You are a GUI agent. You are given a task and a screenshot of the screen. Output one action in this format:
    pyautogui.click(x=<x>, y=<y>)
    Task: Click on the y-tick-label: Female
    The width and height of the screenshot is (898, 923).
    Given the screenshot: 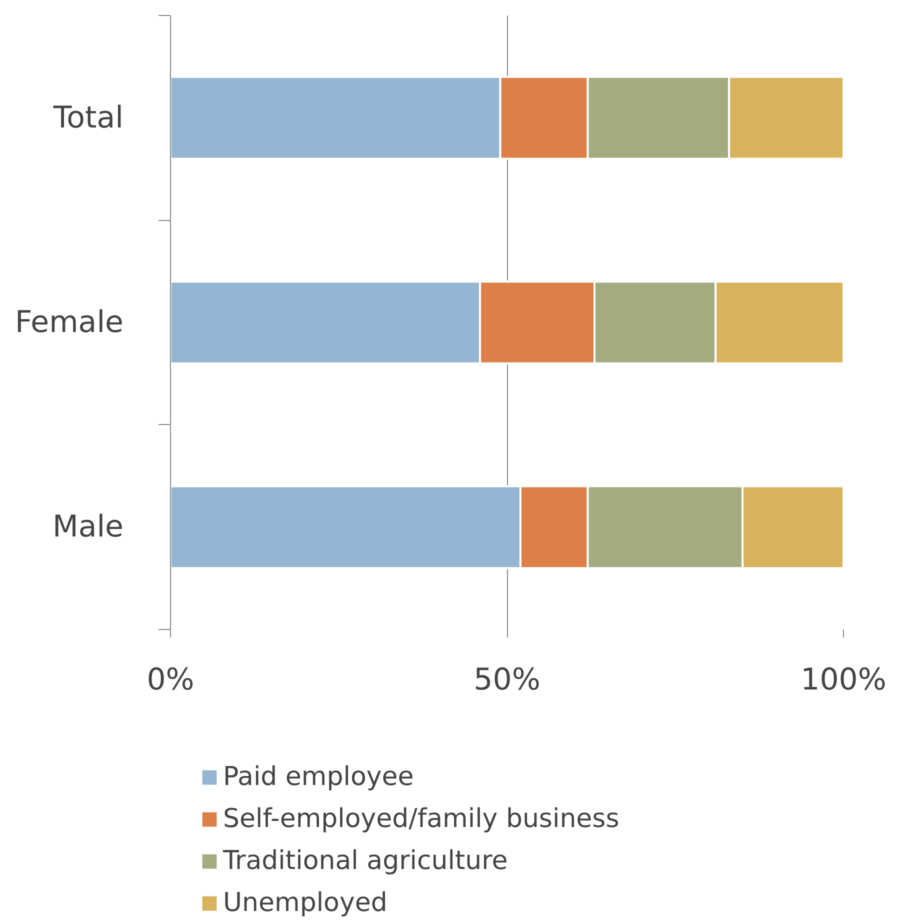 What is the action you would take?
    pyautogui.click(x=69, y=322)
    